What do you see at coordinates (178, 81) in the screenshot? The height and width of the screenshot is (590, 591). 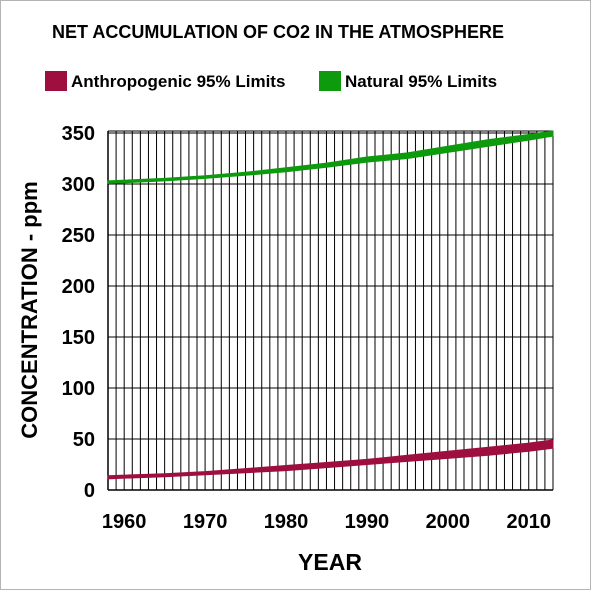 I see `legend-label-anthropogenic: Anthropogenic 95% Limits` at bounding box center [178, 81].